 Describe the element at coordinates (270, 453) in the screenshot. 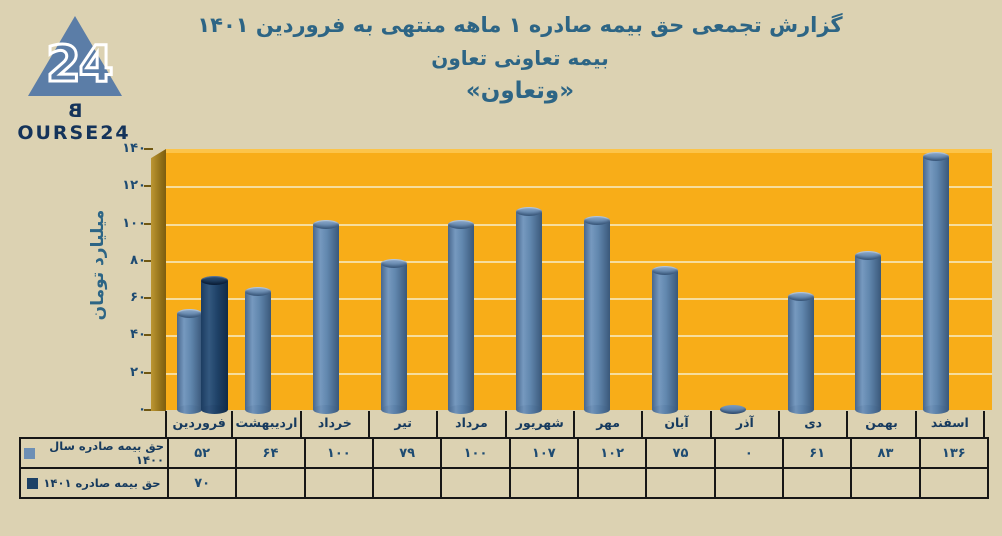

I see `table-value-s1-m2: ۶۴` at that location.